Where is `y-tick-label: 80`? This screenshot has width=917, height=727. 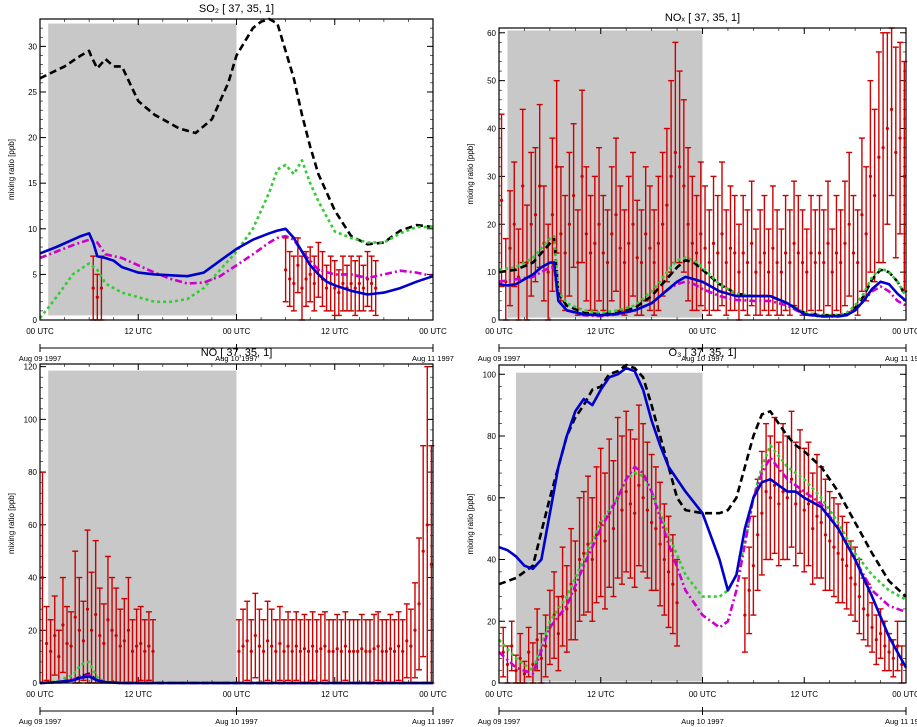 y-tick-label: 80 is located at coordinates (32, 472).